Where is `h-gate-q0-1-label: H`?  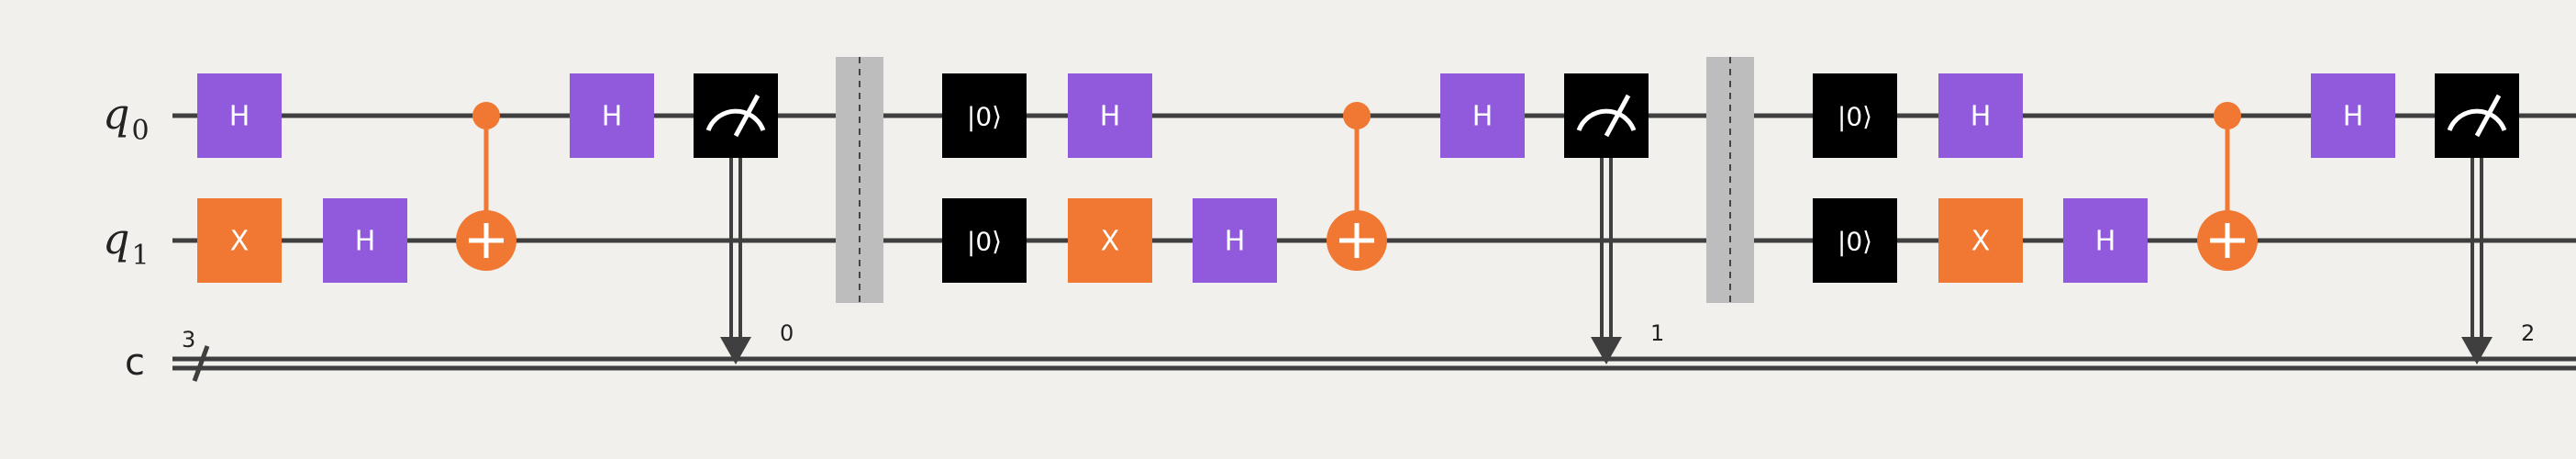
h-gate-q0-1-label: H is located at coordinates (239, 117).